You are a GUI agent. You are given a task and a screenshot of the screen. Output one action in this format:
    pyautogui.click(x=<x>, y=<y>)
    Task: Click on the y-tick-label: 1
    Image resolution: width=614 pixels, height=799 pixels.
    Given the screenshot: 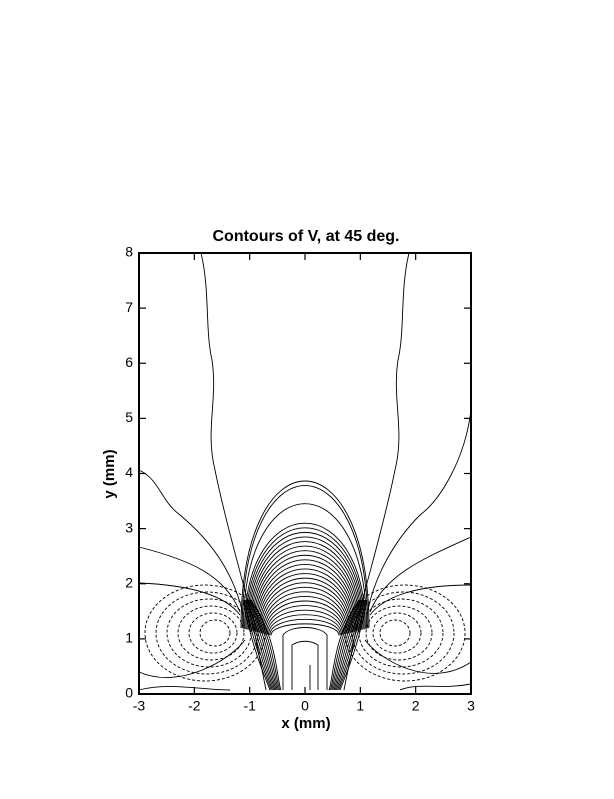 What is the action you would take?
    pyautogui.click(x=129, y=638)
    